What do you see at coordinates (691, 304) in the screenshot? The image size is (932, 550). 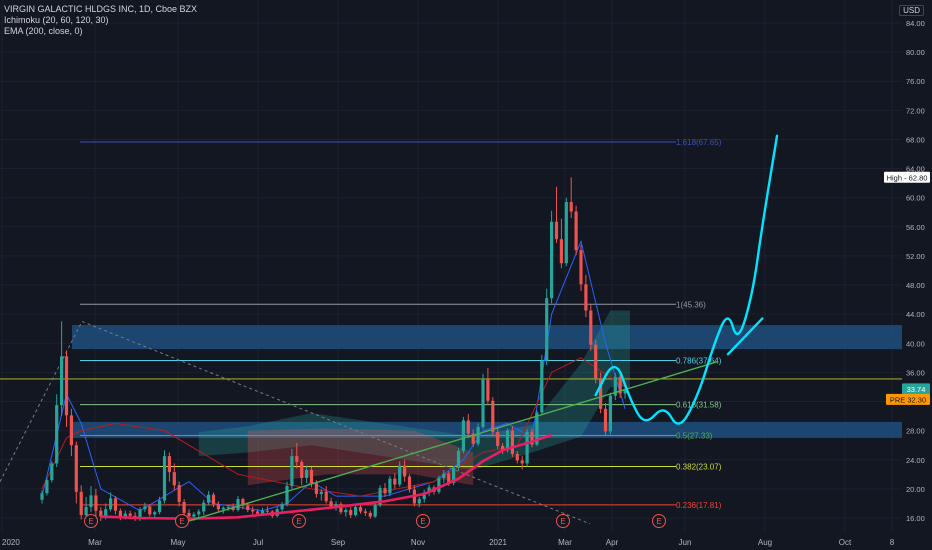 I see `fib-level-label: 1(45.36)` at bounding box center [691, 304].